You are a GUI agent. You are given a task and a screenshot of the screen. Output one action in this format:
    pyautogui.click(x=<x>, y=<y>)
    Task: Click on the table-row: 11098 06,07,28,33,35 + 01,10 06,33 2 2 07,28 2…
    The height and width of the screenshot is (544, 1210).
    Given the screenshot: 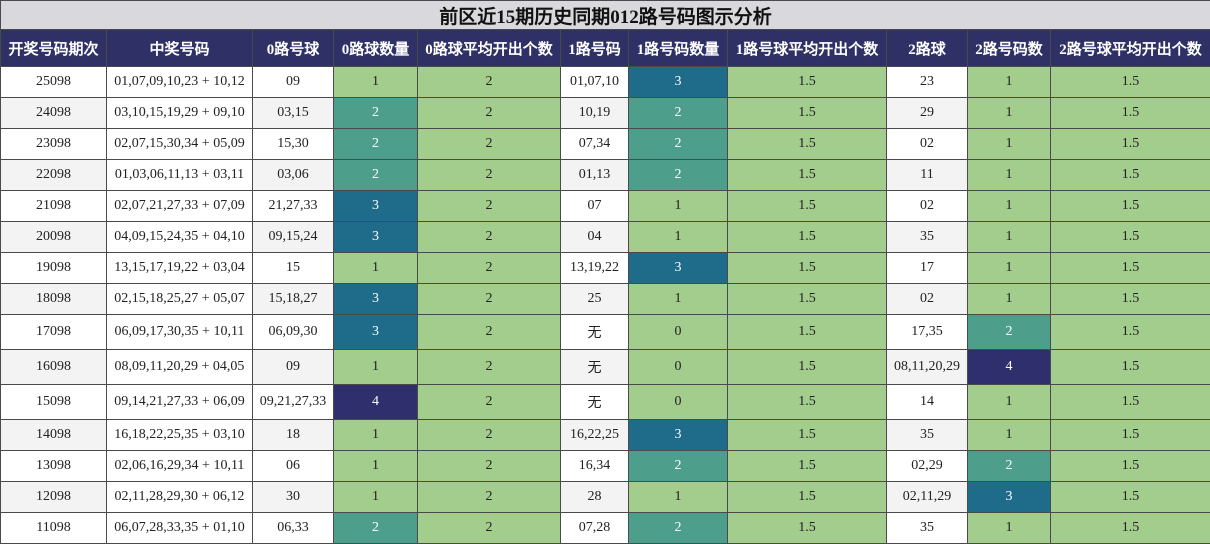 What is the action you would take?
    pyautogui.click(x=605, y=528)
    